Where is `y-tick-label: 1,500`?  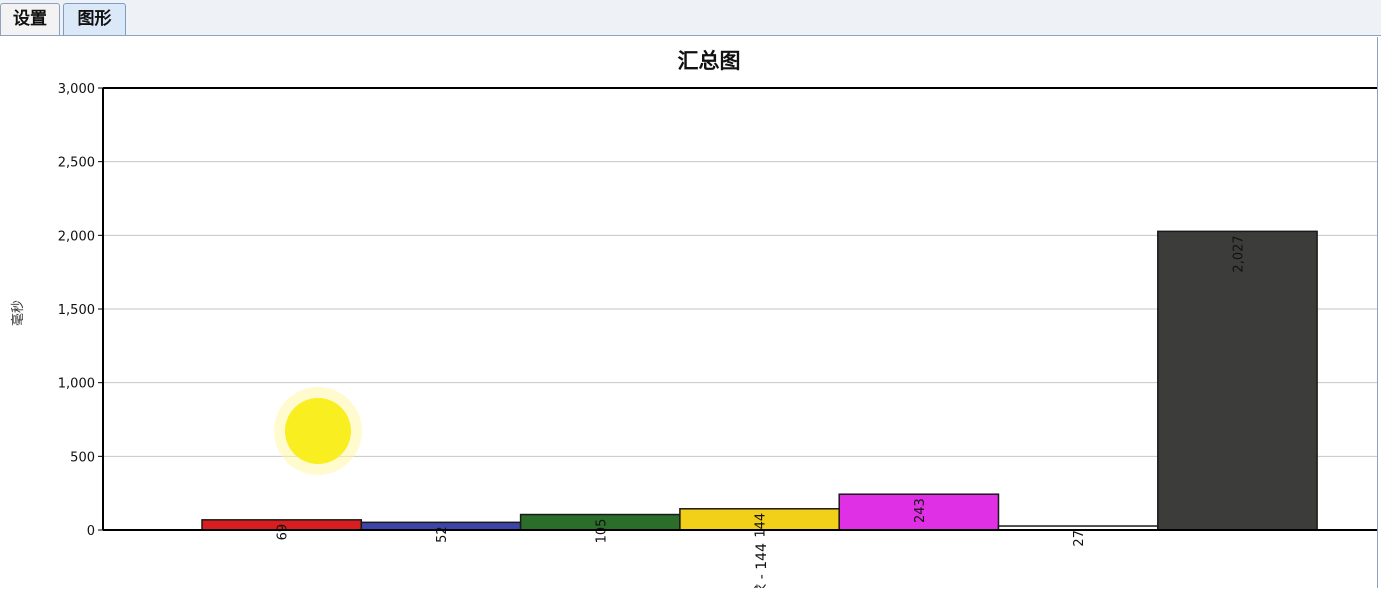 y-tick-label: 1,500 is located at coordinates (76, 310).